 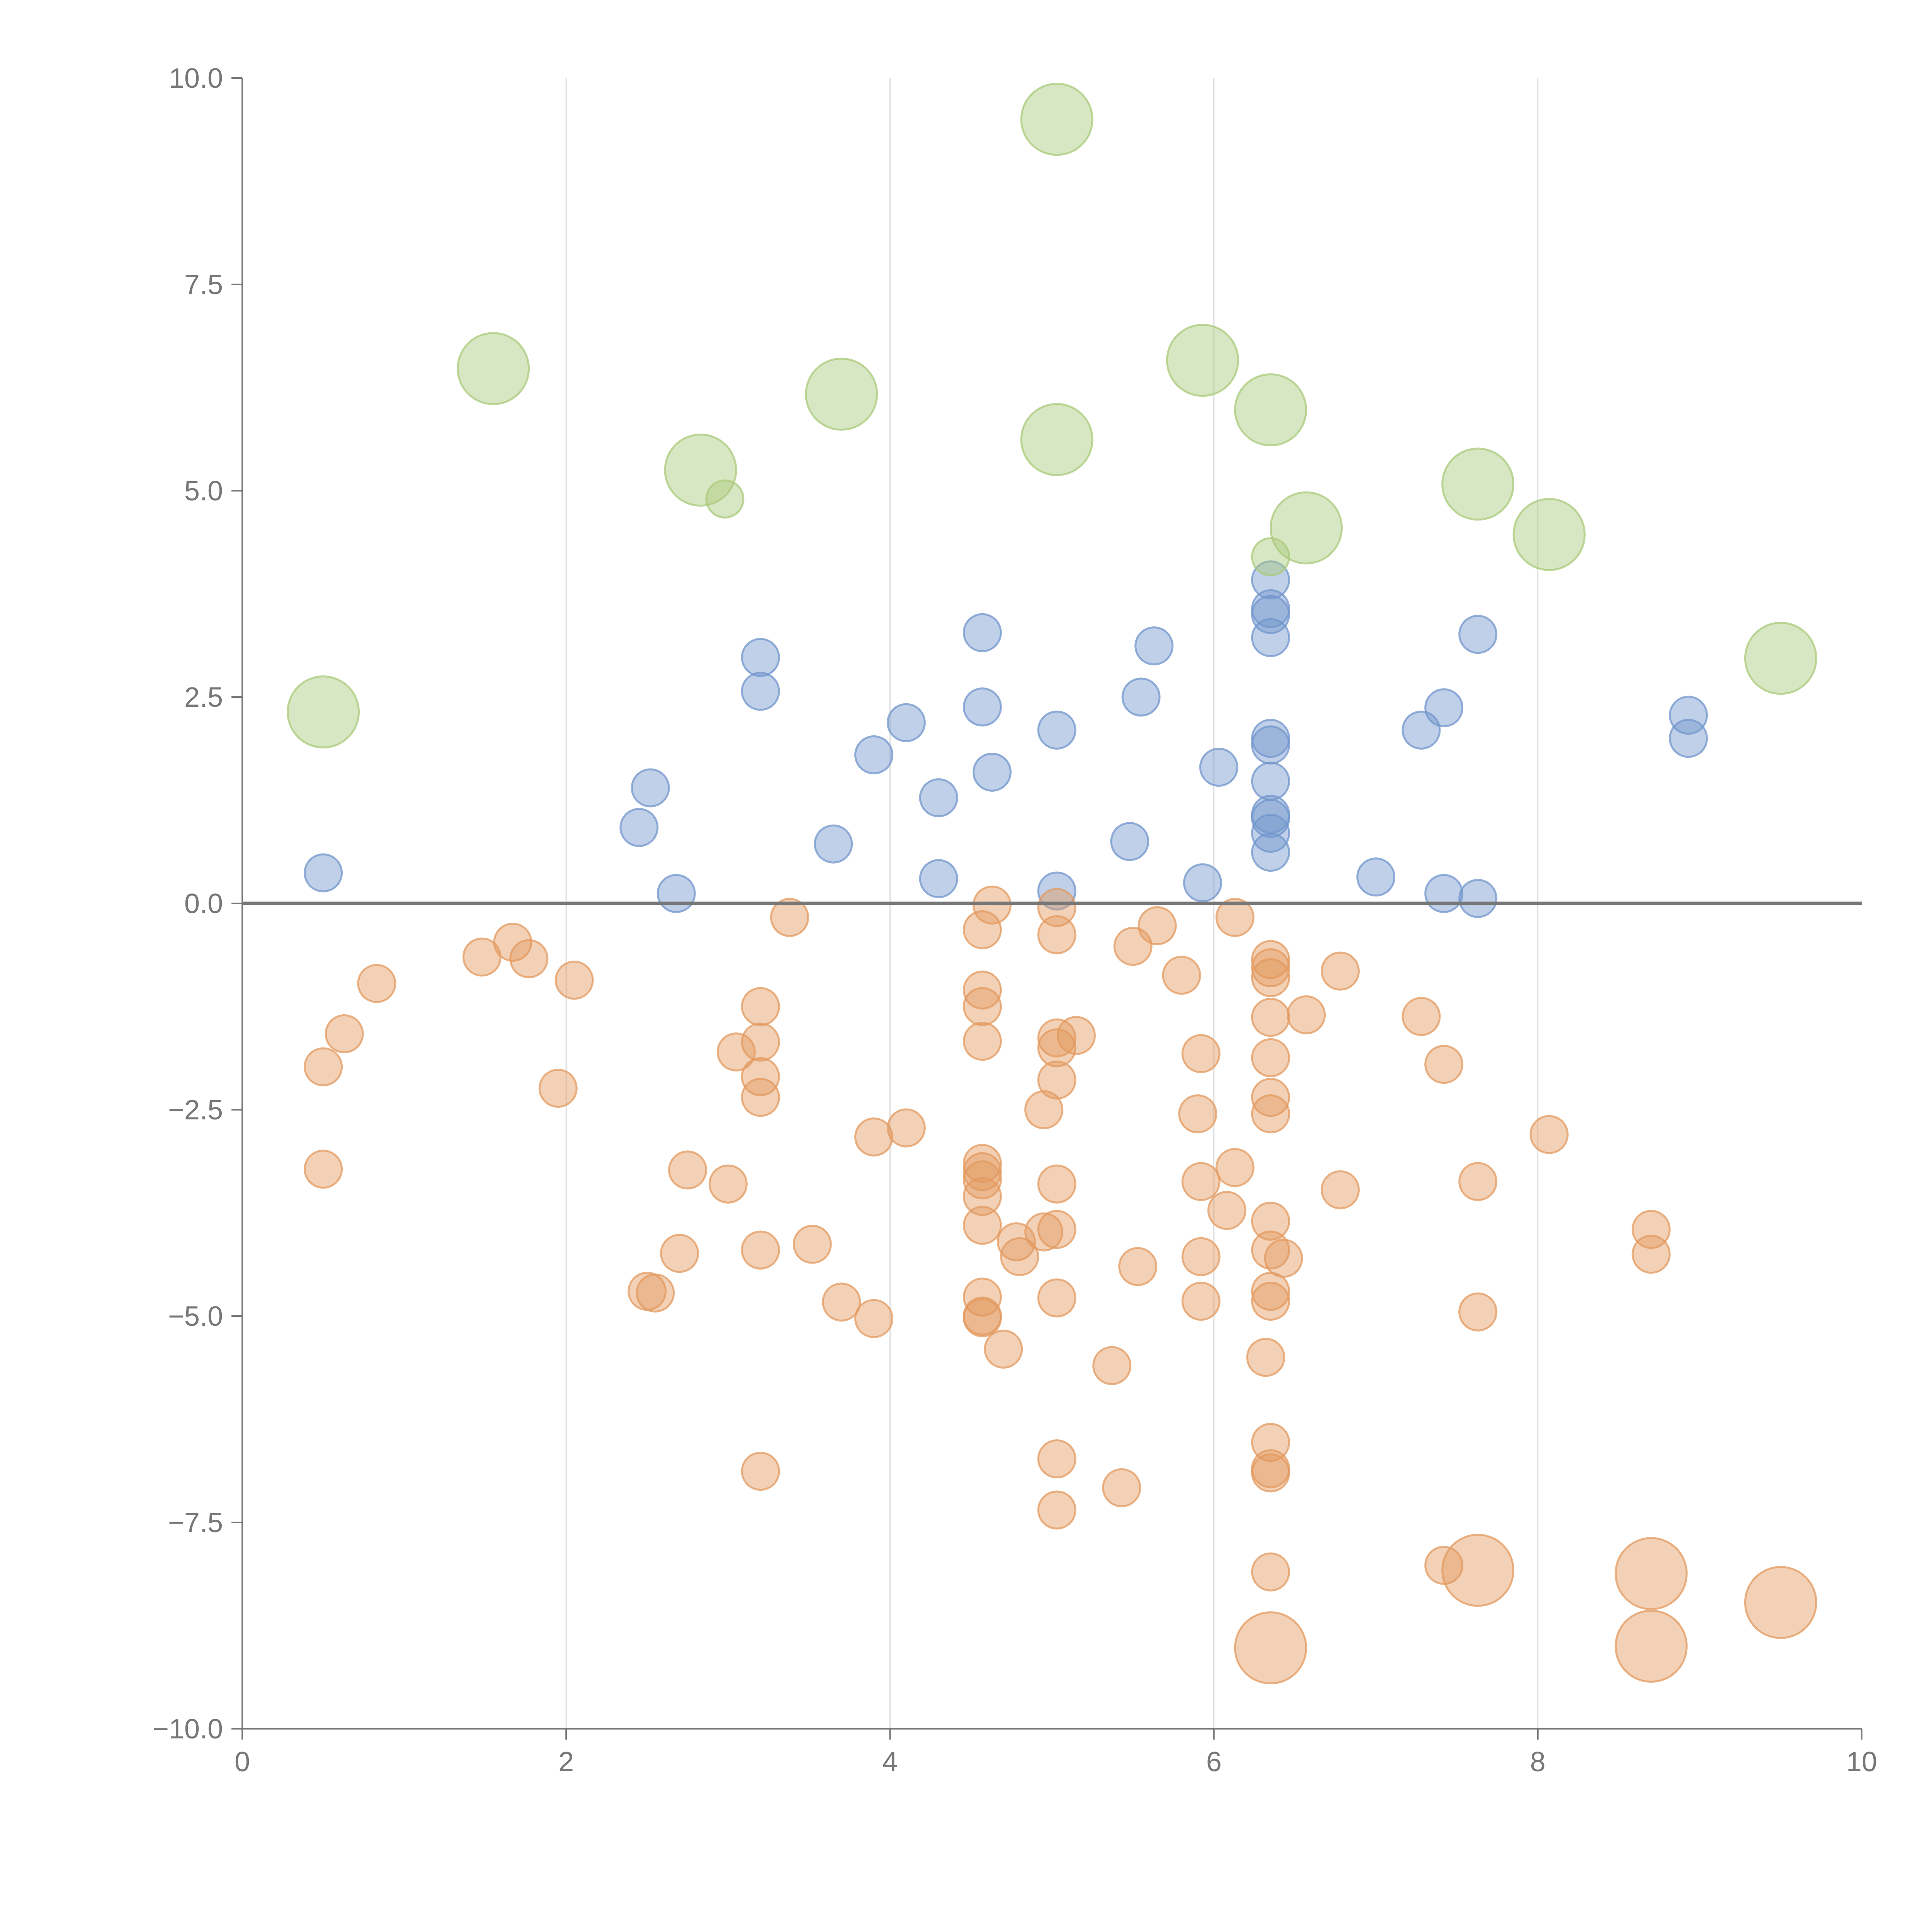 What do you see at coordinates (890, 1762) in the screenshot?
I see `x-tick-label: 4` at bounding box center [890, 1762].